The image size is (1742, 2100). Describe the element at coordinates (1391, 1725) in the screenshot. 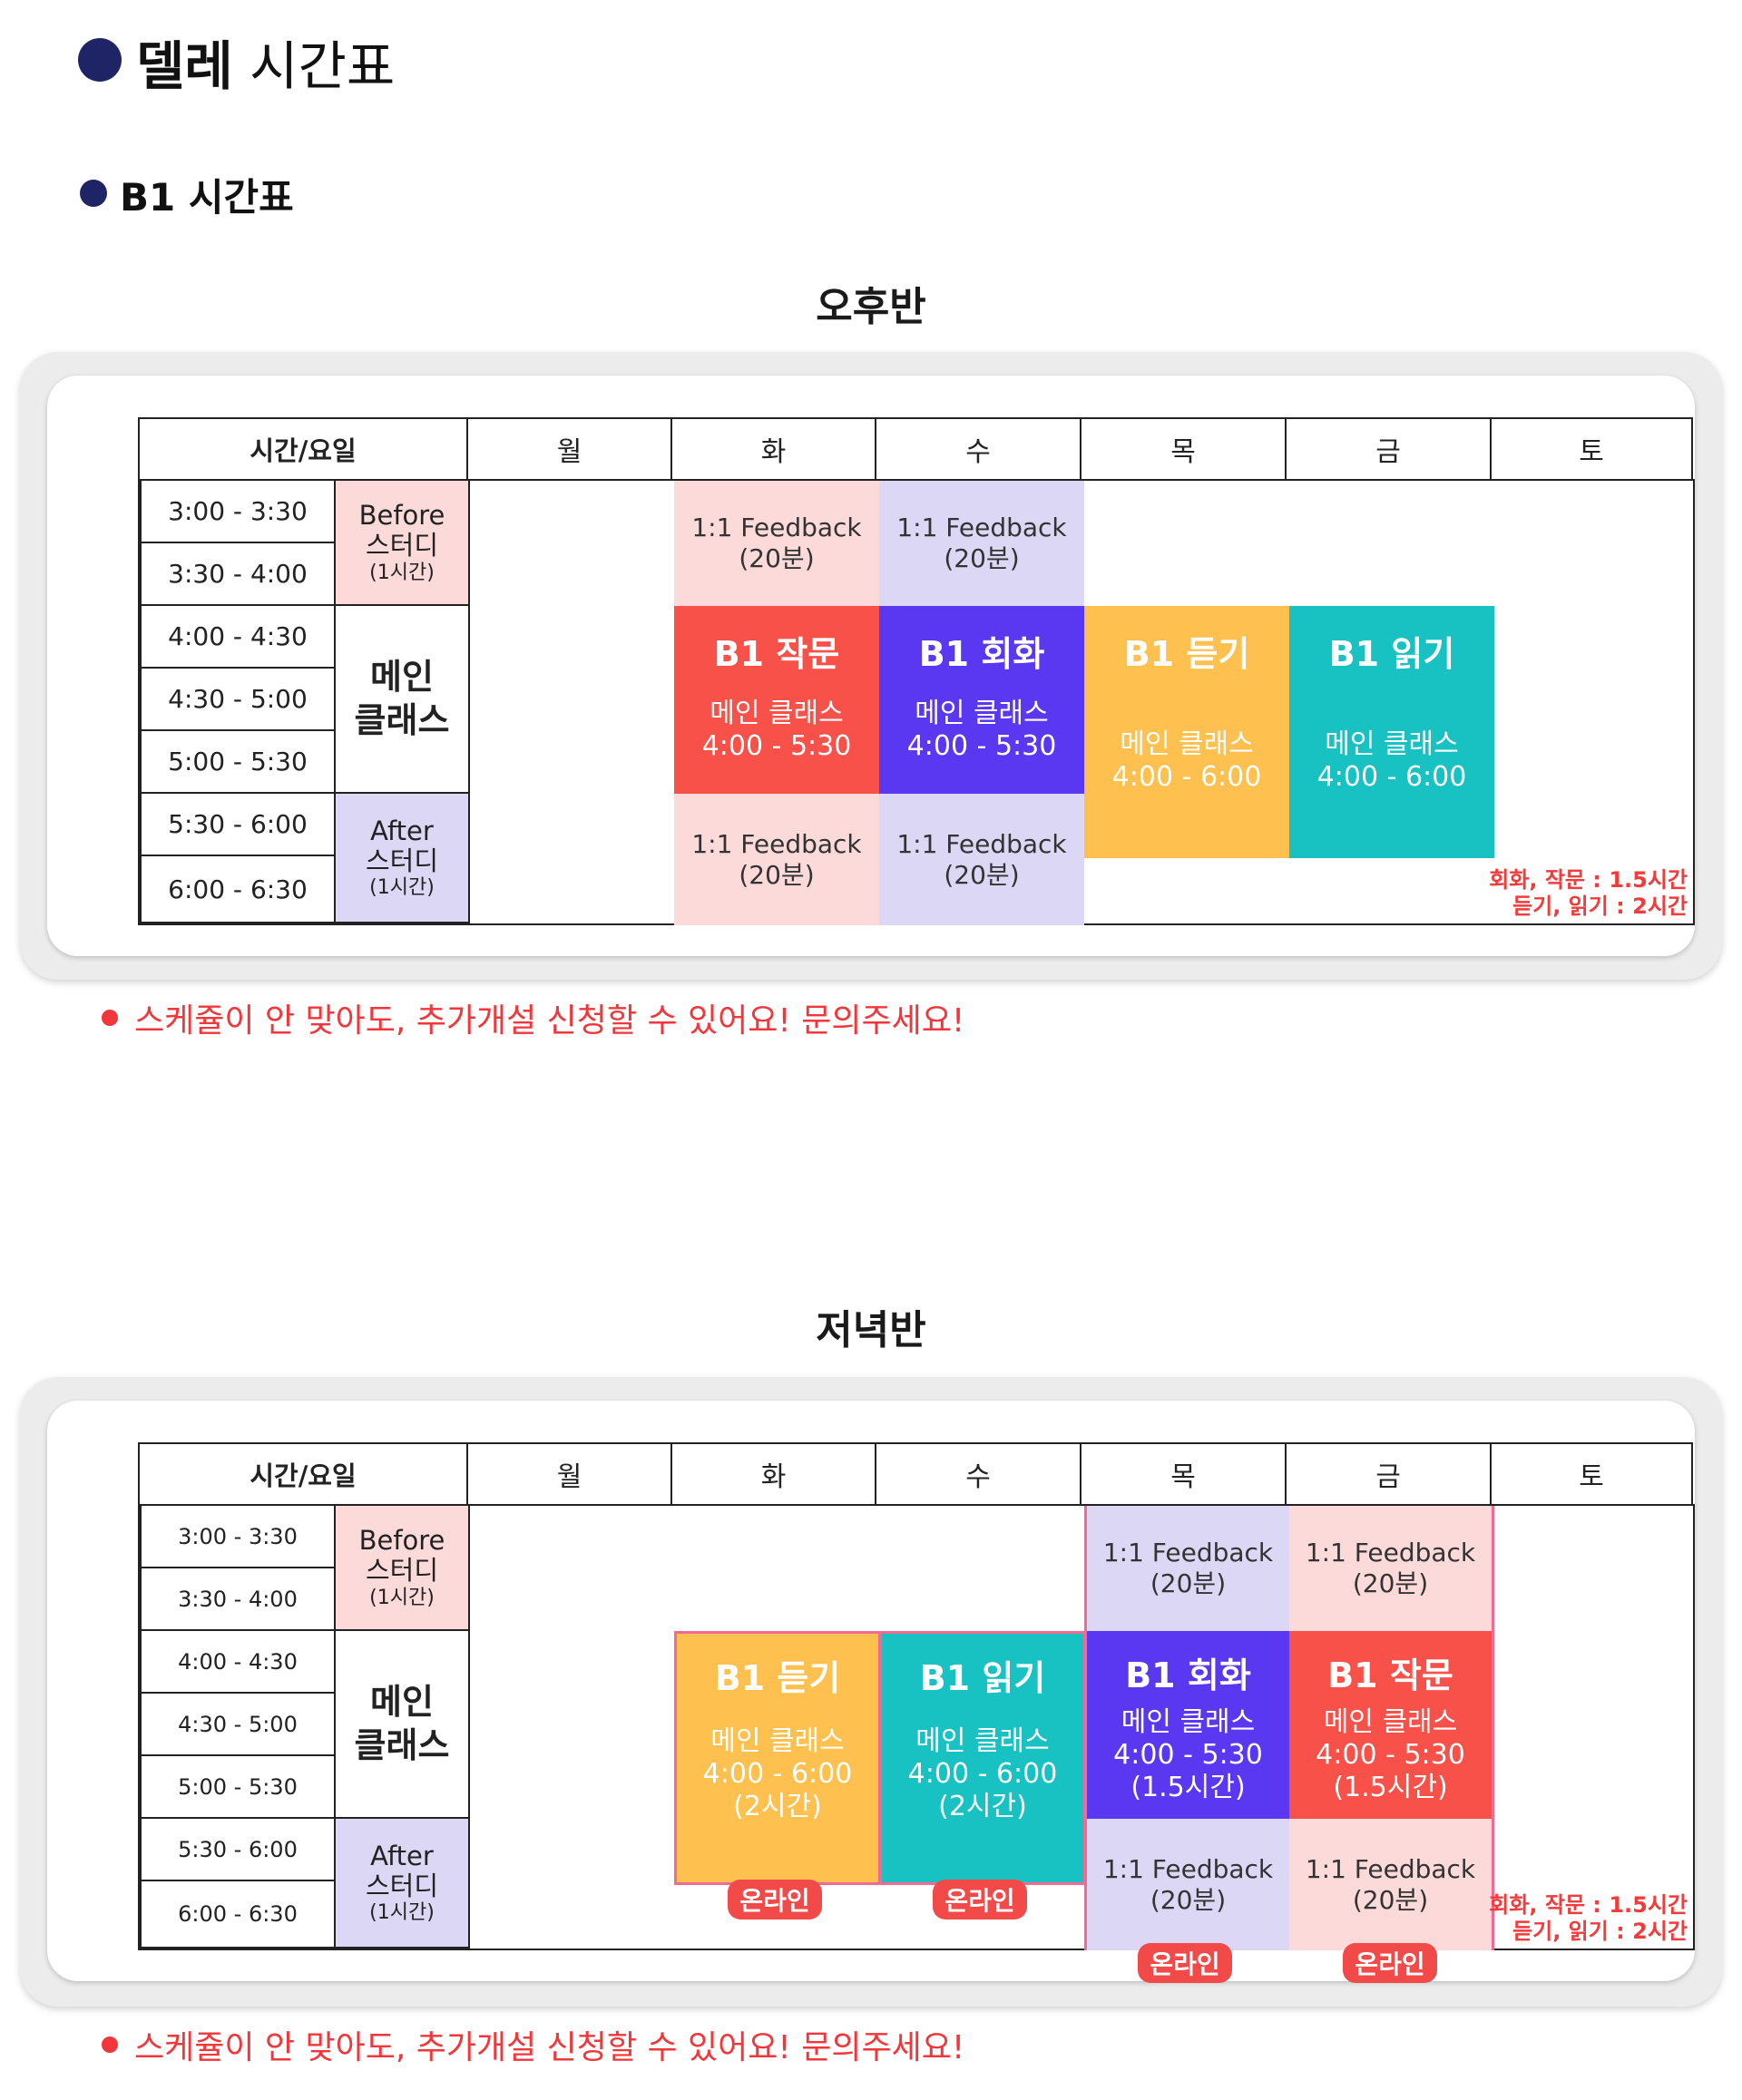

I see `fri-course-writing: B1 작문 메인 클래스 4:00 - 5:30 (1.5시간)` at that location.